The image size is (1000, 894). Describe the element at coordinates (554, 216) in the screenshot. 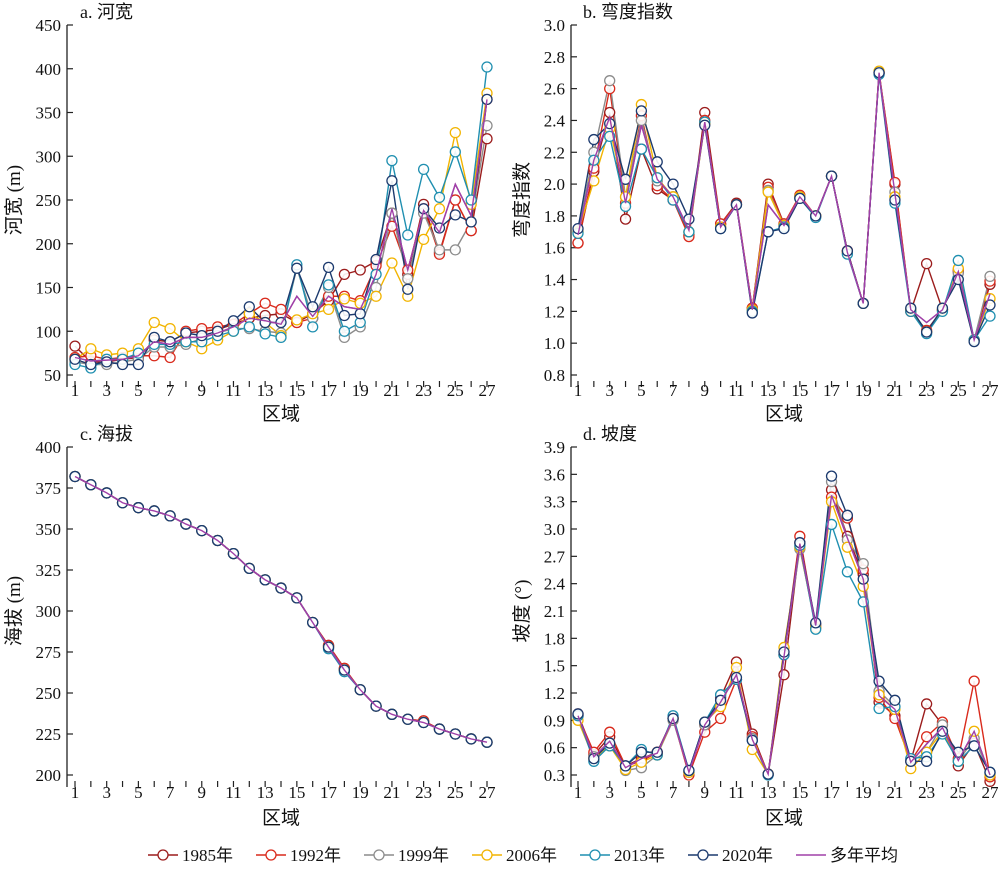

I see `y-tick-label: 1.8` at that location.